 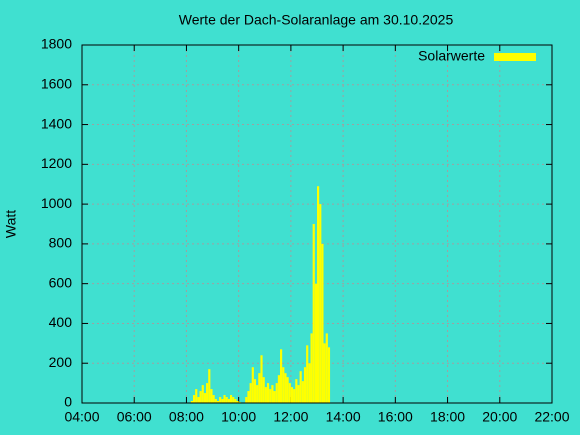 What do you see at coordinates (515, 57) in the screenshot?
I see `legend-swatch` at bounding box center [515, 57].